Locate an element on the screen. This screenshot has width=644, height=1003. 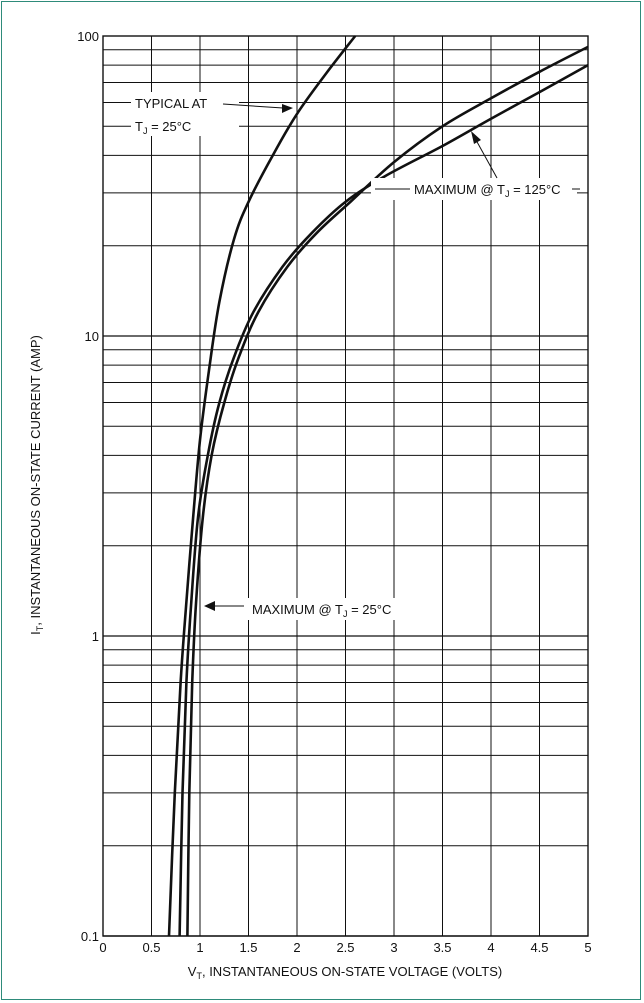
annotation-max125-arrow-line is located at coordinates (486, 159).